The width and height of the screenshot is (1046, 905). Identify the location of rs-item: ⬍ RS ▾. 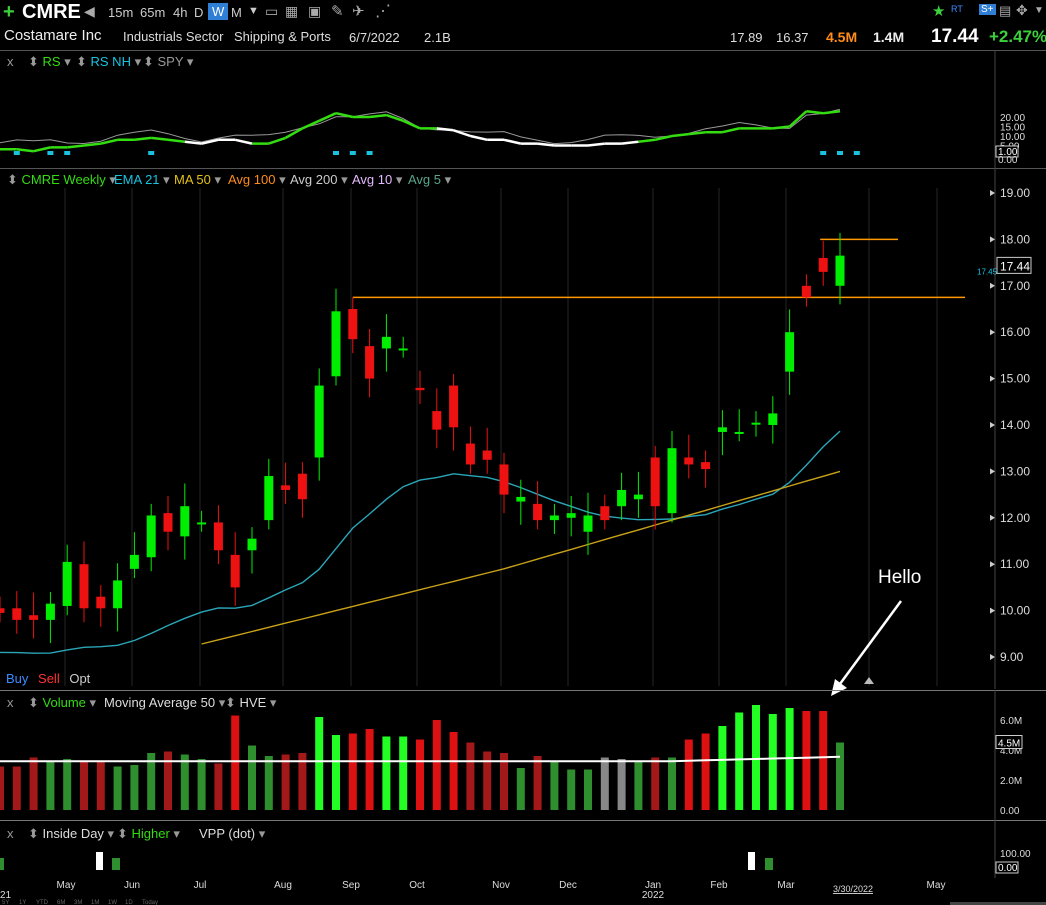
(49, 61).